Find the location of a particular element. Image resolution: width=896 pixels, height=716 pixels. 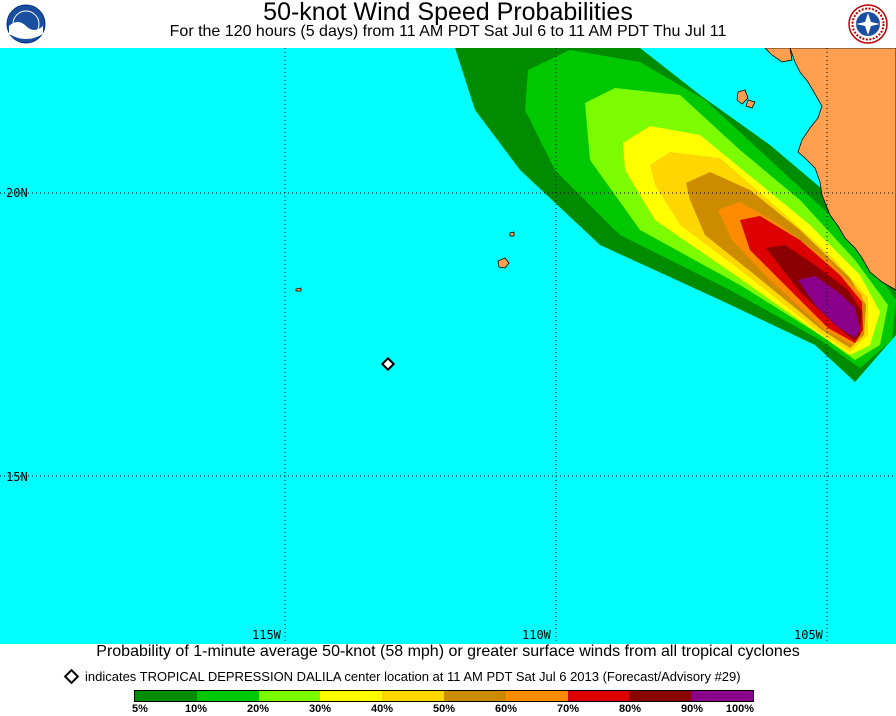

diamond-icon is located at coordinates (71, 676).